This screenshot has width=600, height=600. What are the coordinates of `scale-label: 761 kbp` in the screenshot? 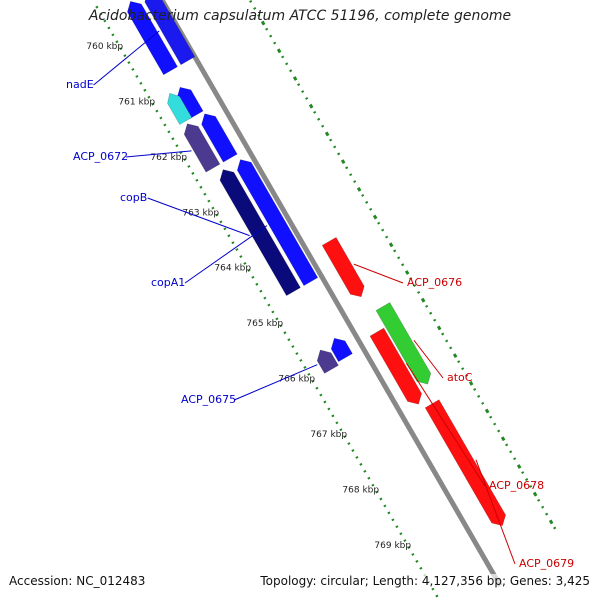 It's located at (136, 102).